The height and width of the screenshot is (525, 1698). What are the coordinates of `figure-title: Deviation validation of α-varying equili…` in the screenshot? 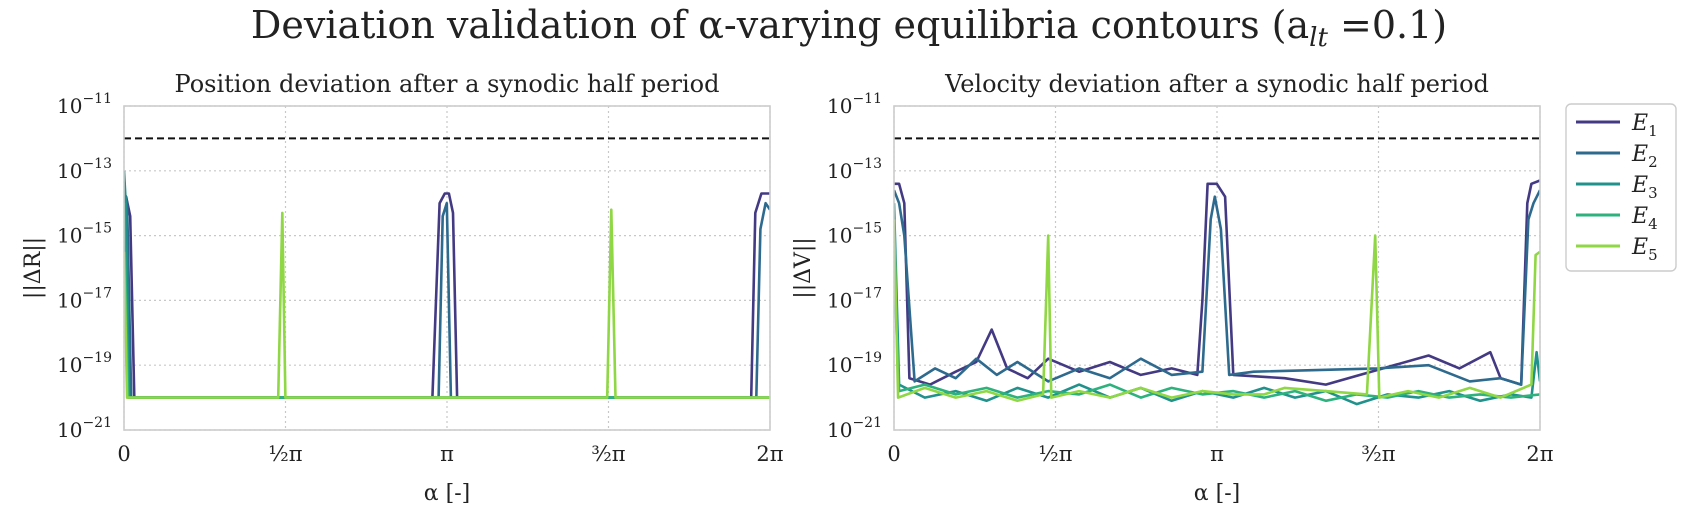 It's located at (849, 28).